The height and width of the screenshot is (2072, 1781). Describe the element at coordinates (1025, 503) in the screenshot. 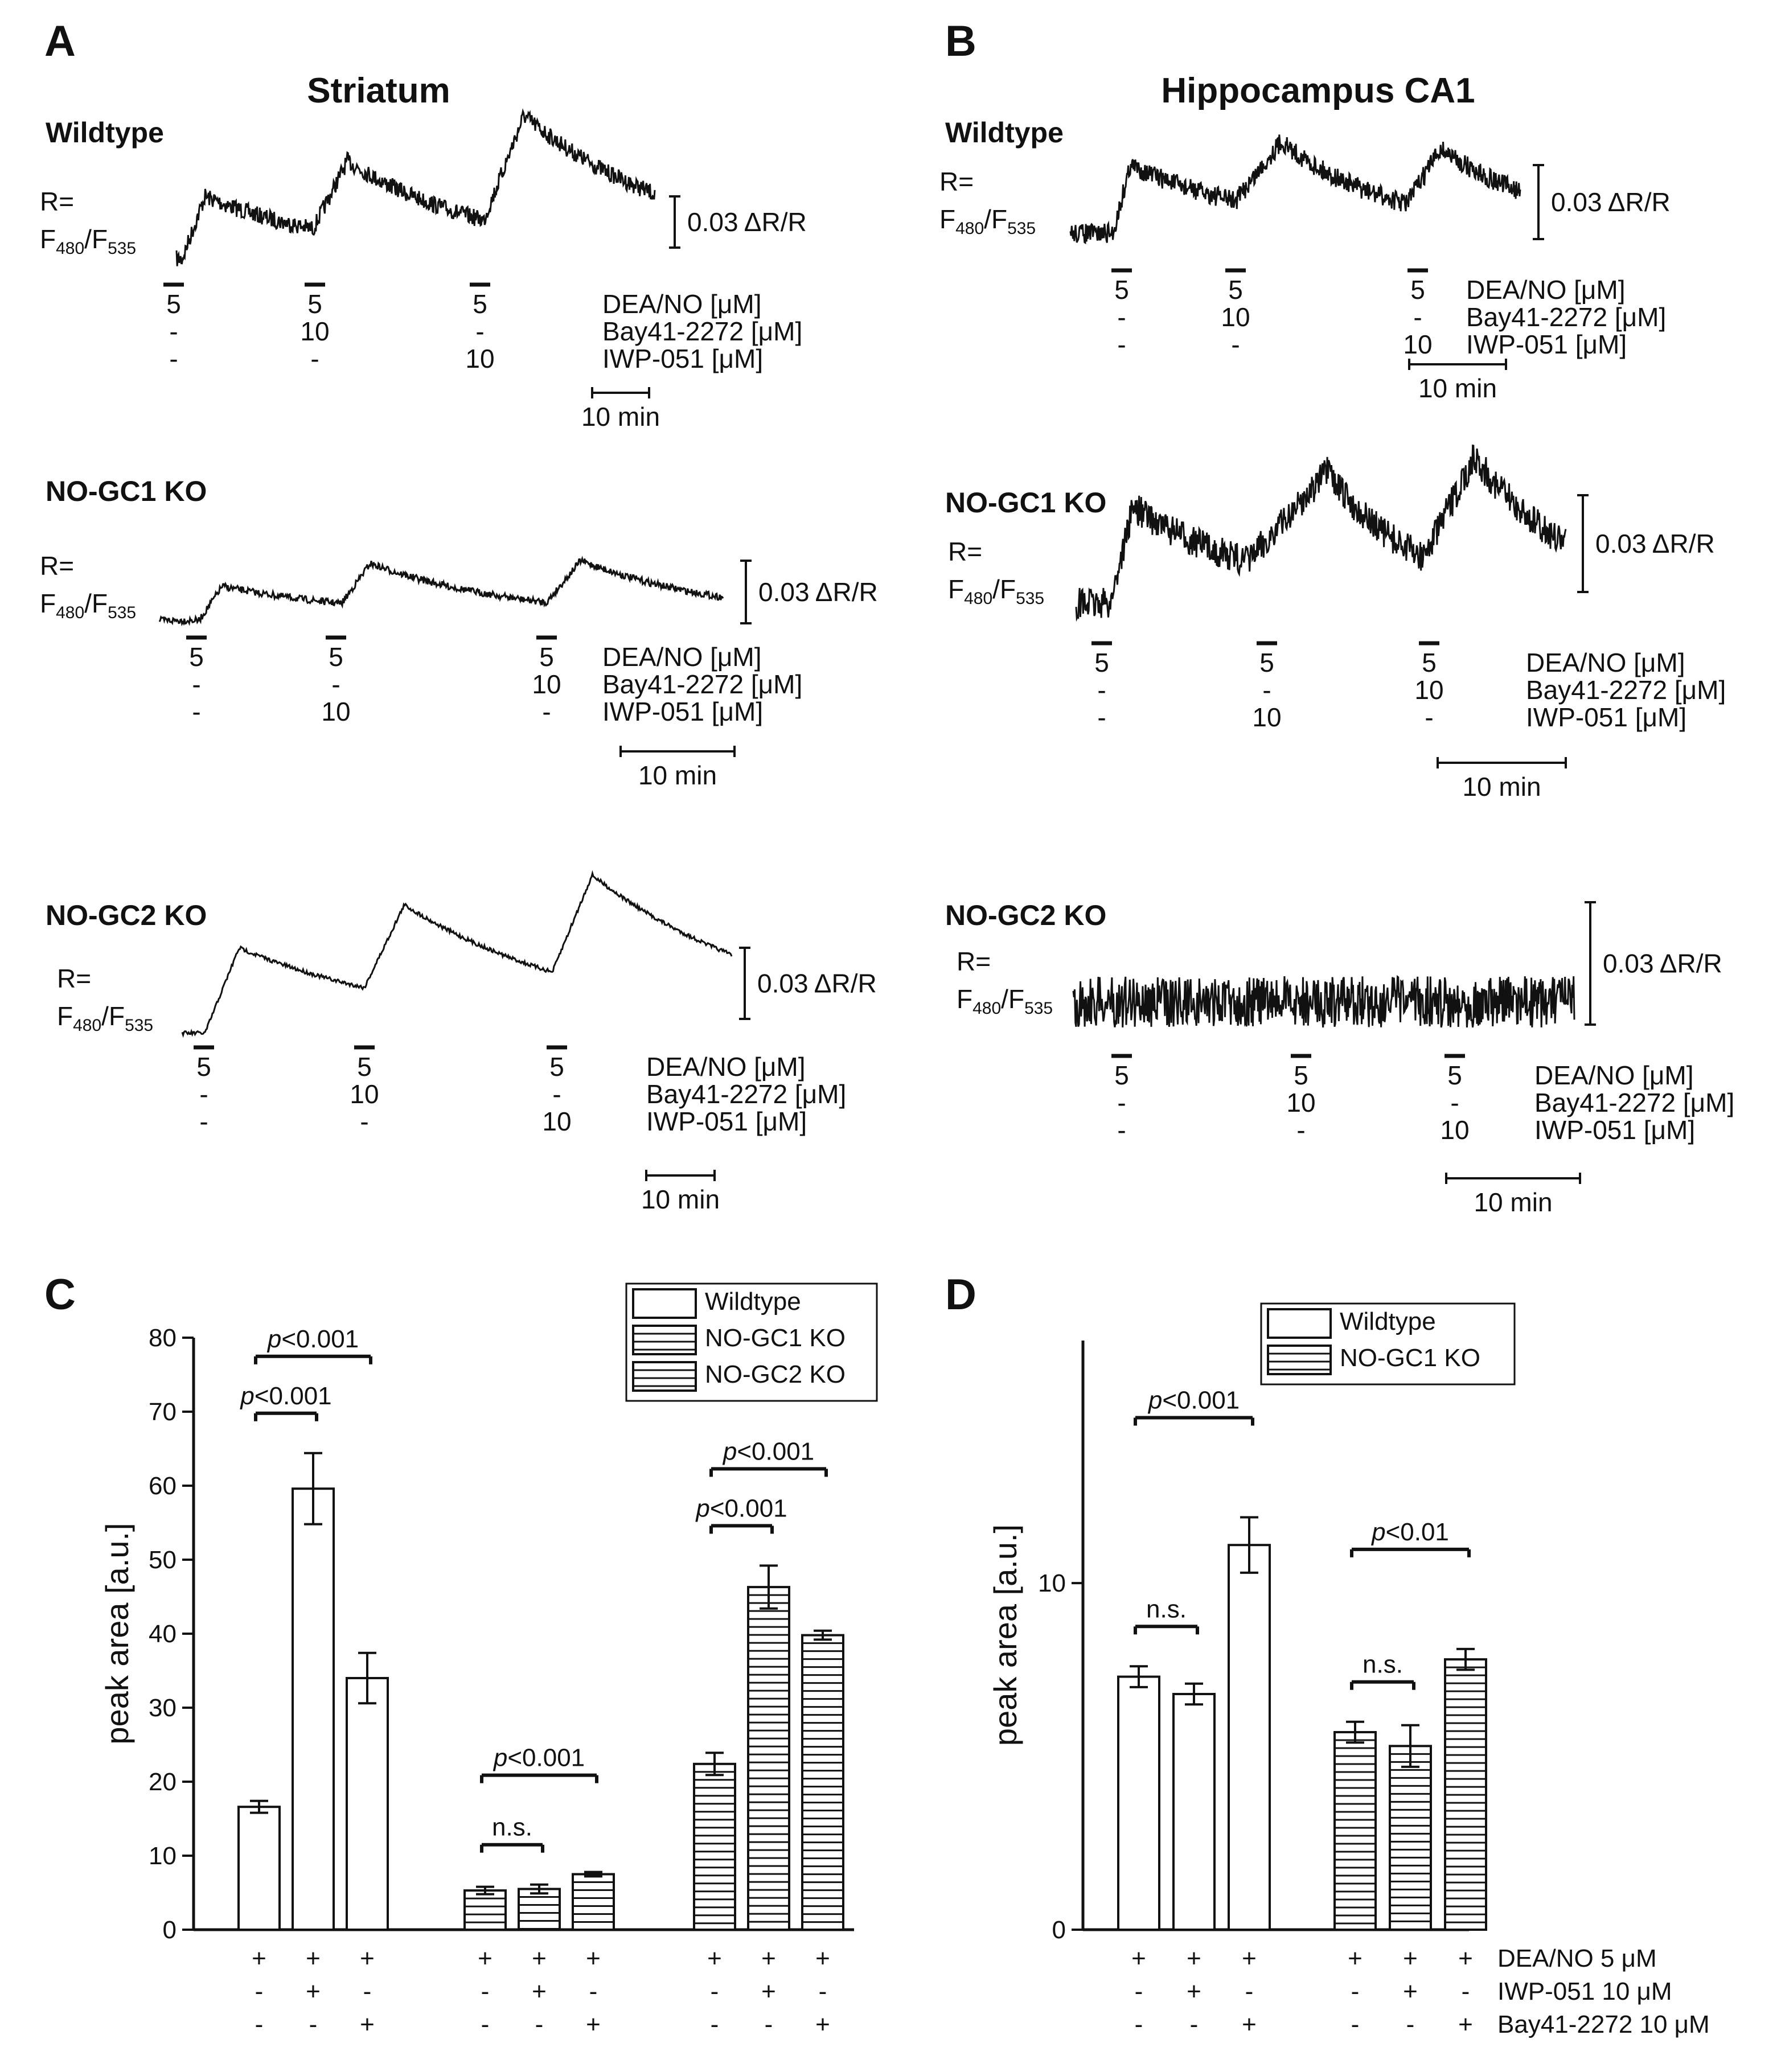

I see `genotype-label: NO-GC1 KO` at that location.